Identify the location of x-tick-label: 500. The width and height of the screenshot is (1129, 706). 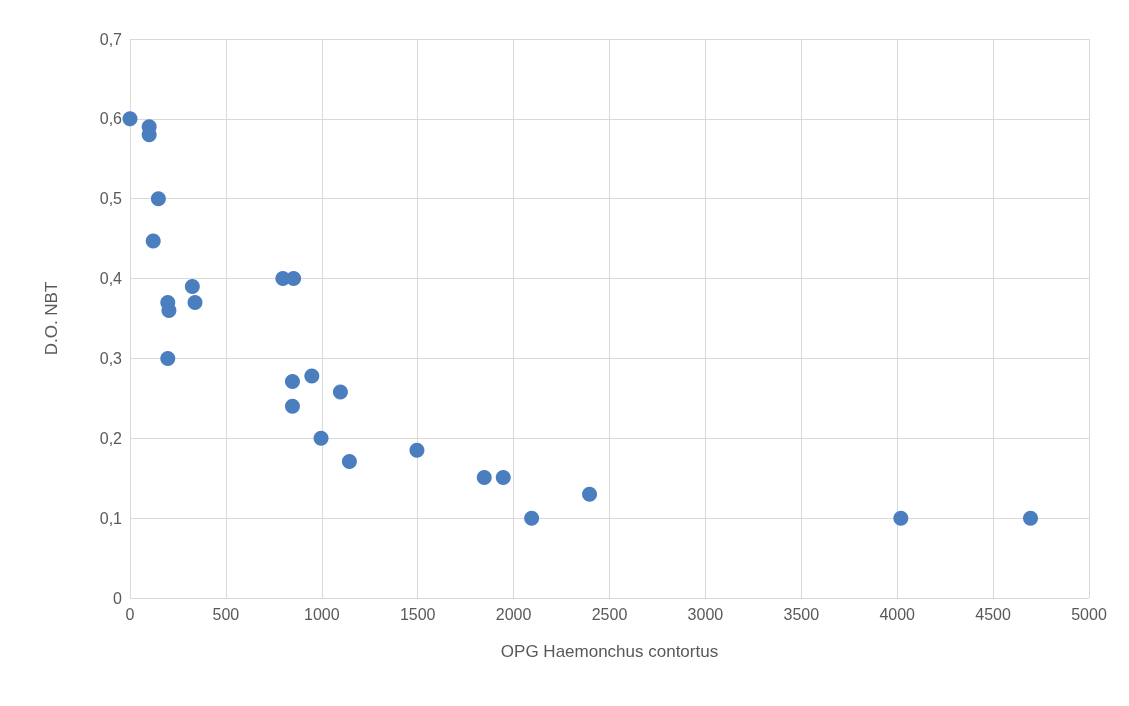
(226, 614).